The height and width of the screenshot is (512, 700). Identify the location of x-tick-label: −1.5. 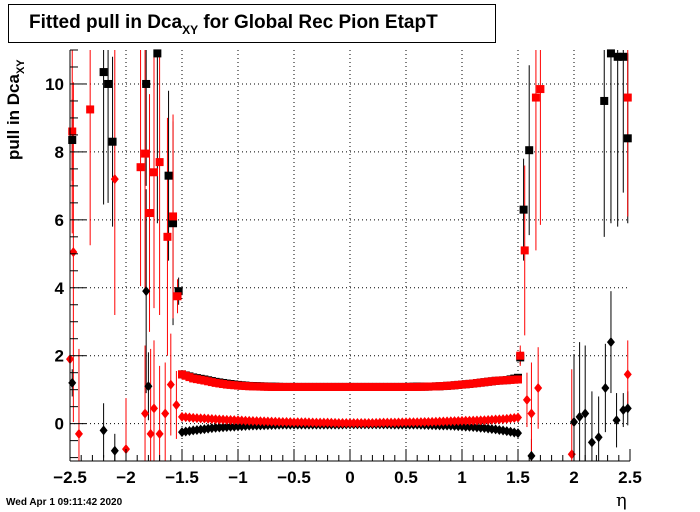
(182, 477).